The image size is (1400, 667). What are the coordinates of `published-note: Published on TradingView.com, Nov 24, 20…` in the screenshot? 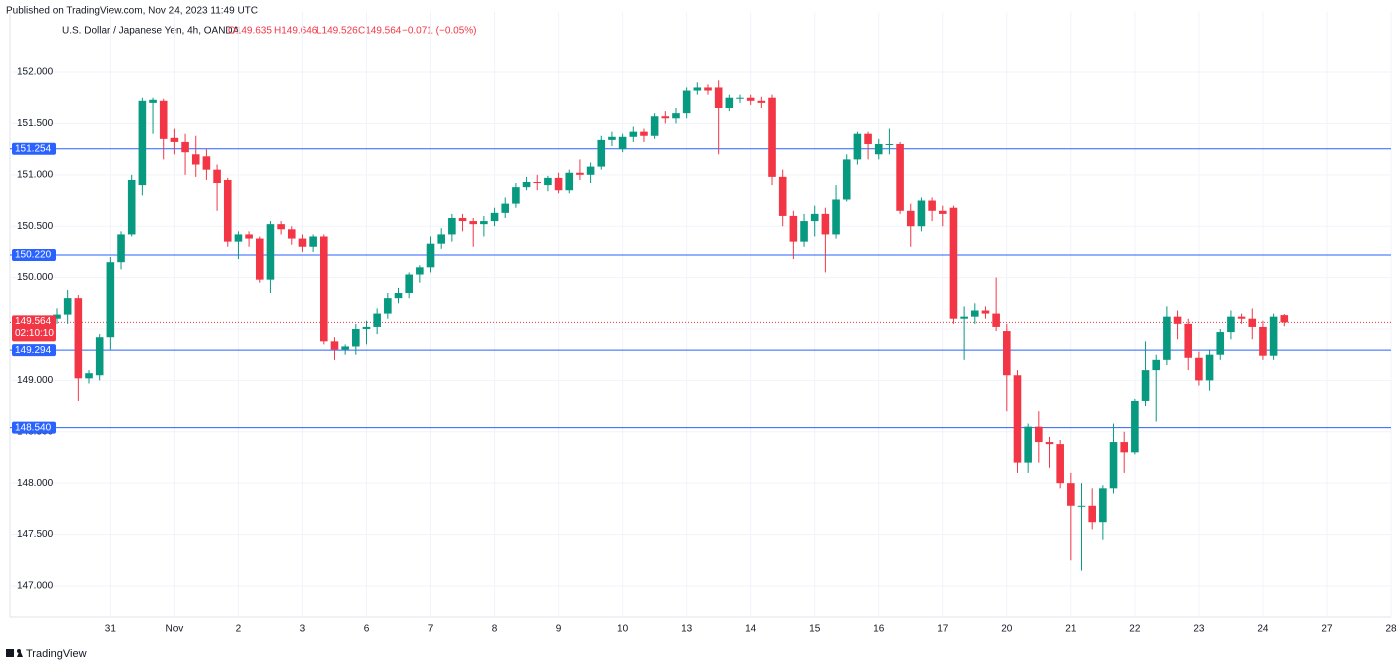 It's located at (132, 11).